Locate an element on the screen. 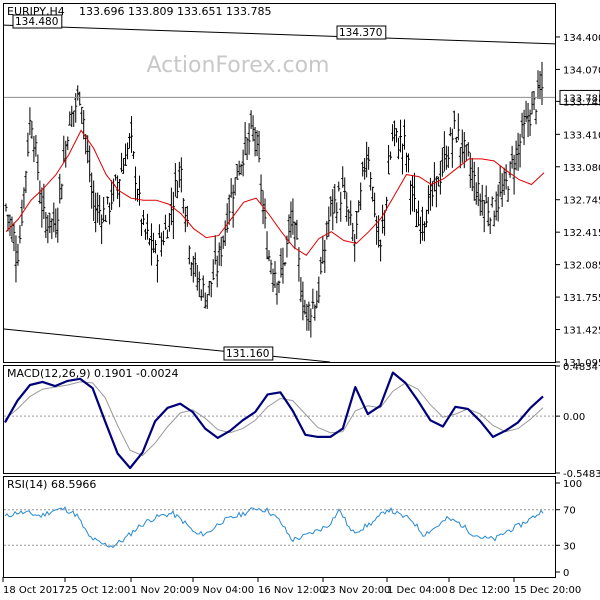 The image size is (600, 600). price-ytick-label: 132.415 is located at coordinates (581, 233).